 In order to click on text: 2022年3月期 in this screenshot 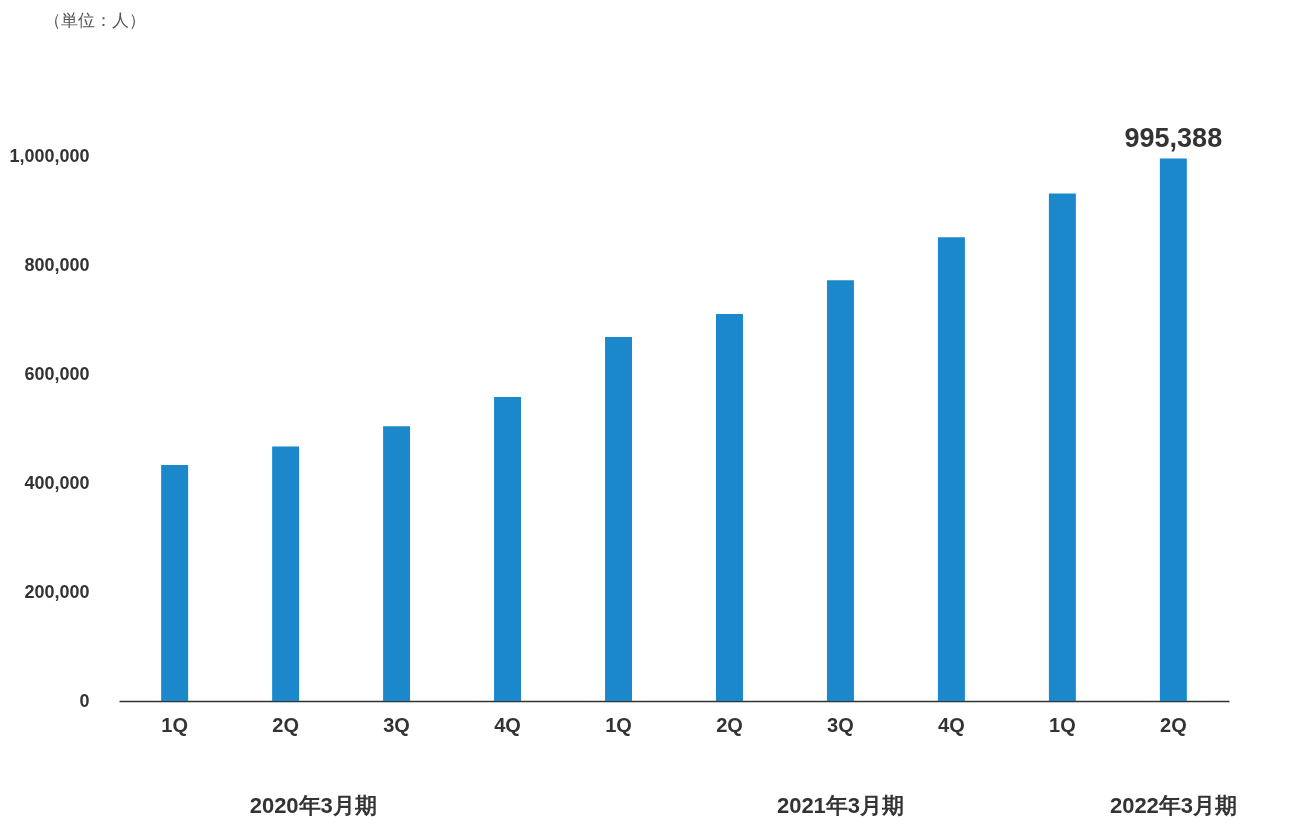, I will do `click(1173, 805)`.